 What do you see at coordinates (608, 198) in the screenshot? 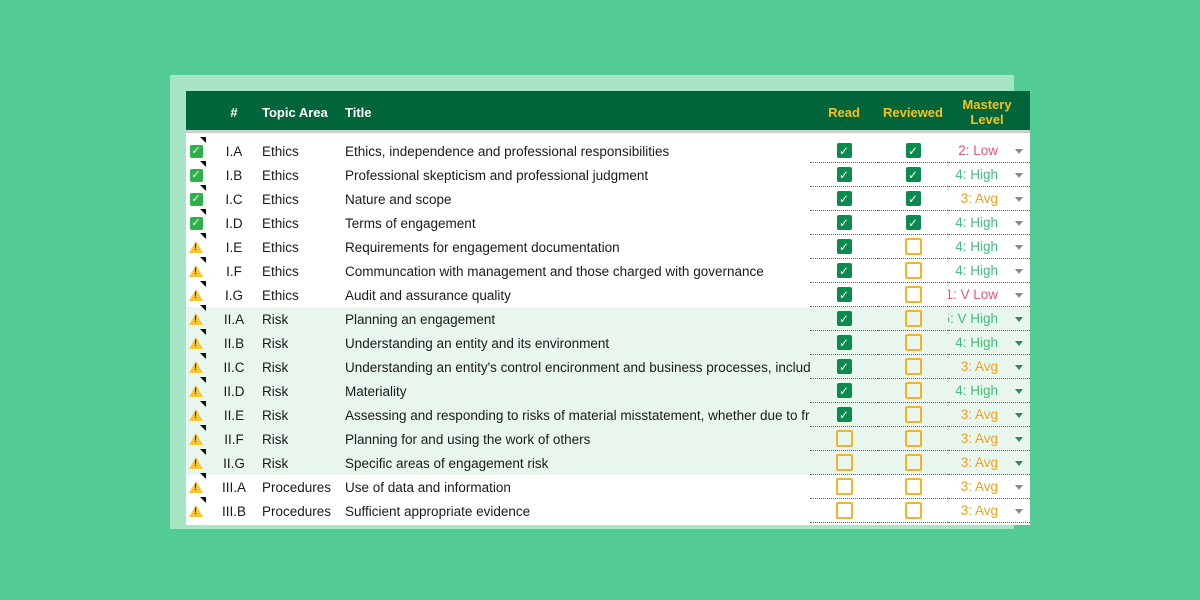
I see `table-row: ✓ I.C Ethics Nature and scope ✓ ✓ 3: Avg` at bounding box center [608, 198].